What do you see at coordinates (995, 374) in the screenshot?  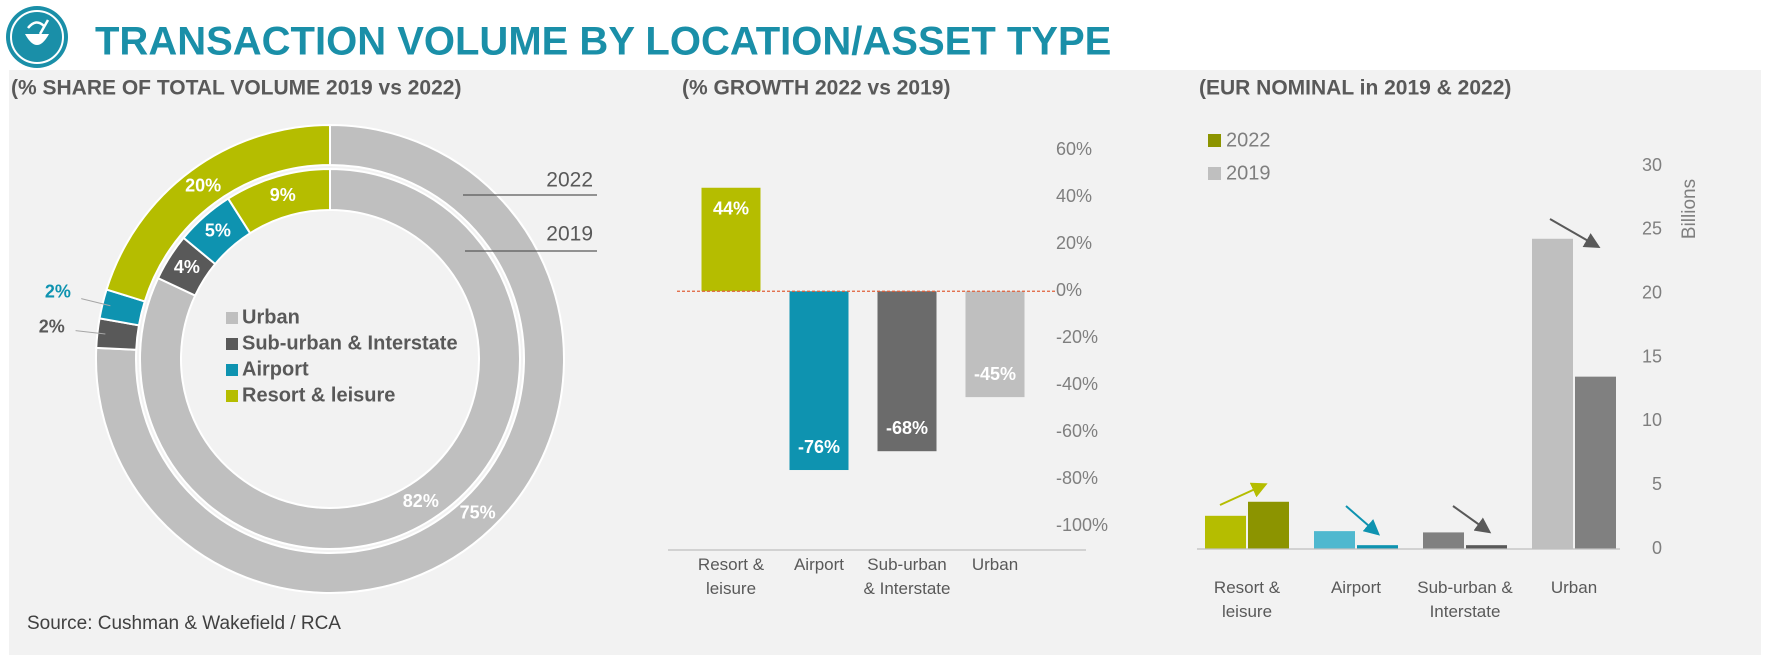 I see `data-label: -45%` at bounding box center [995, 374].